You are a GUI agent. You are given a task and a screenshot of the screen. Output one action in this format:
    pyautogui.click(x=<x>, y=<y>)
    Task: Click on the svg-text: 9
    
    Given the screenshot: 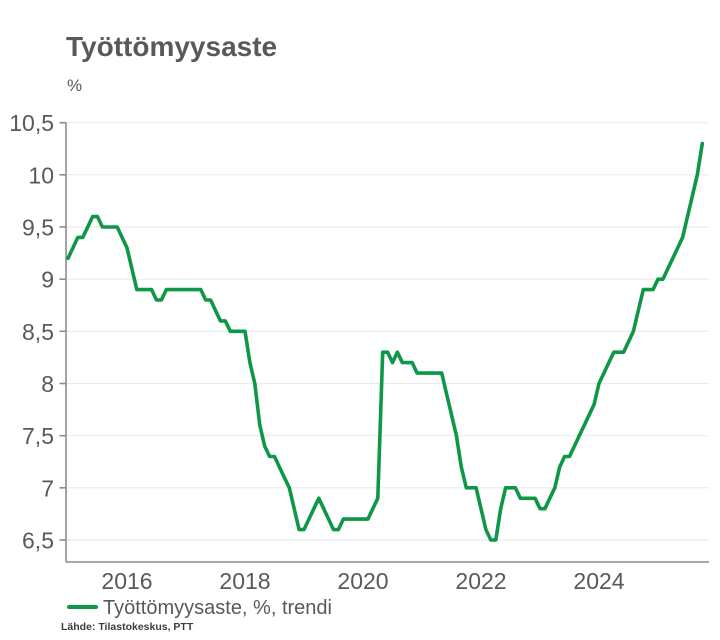 What is the action you would take?
    pyautogui.click(x=47, y=280)
    